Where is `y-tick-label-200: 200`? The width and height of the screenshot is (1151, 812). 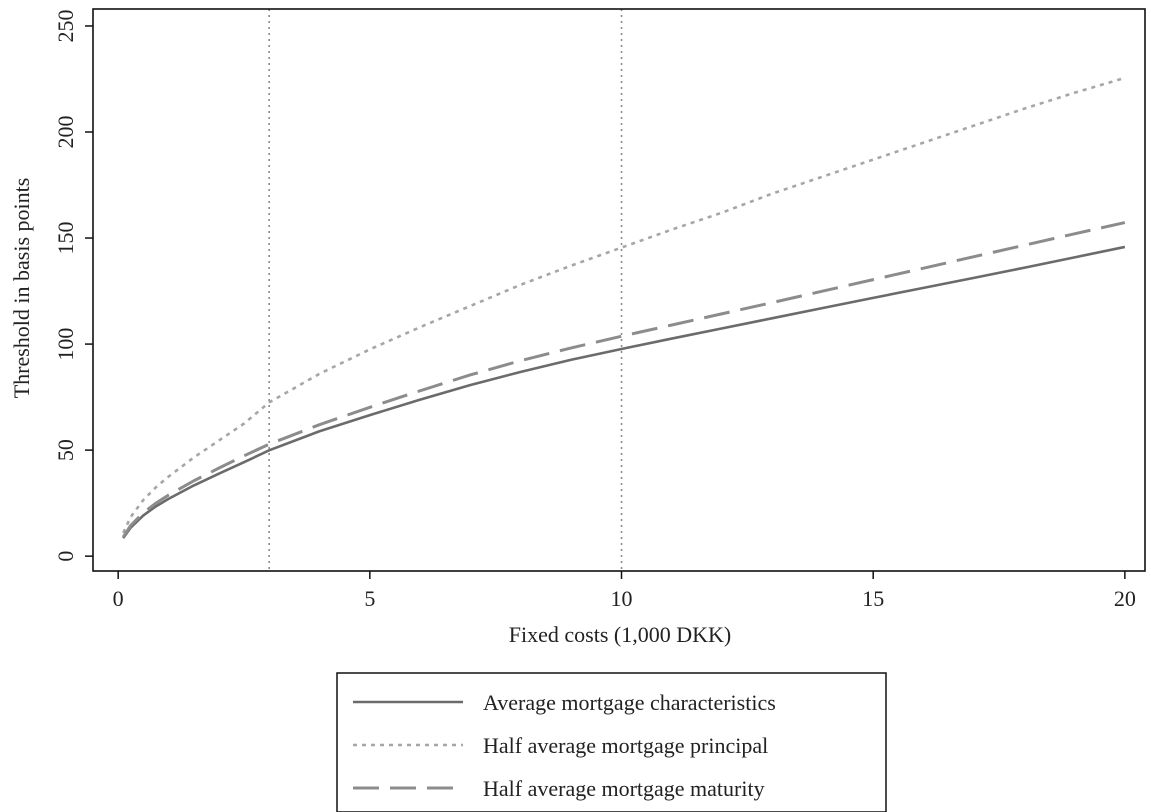
y-tick-label-200: 200 is located at coordinates (65, 132).